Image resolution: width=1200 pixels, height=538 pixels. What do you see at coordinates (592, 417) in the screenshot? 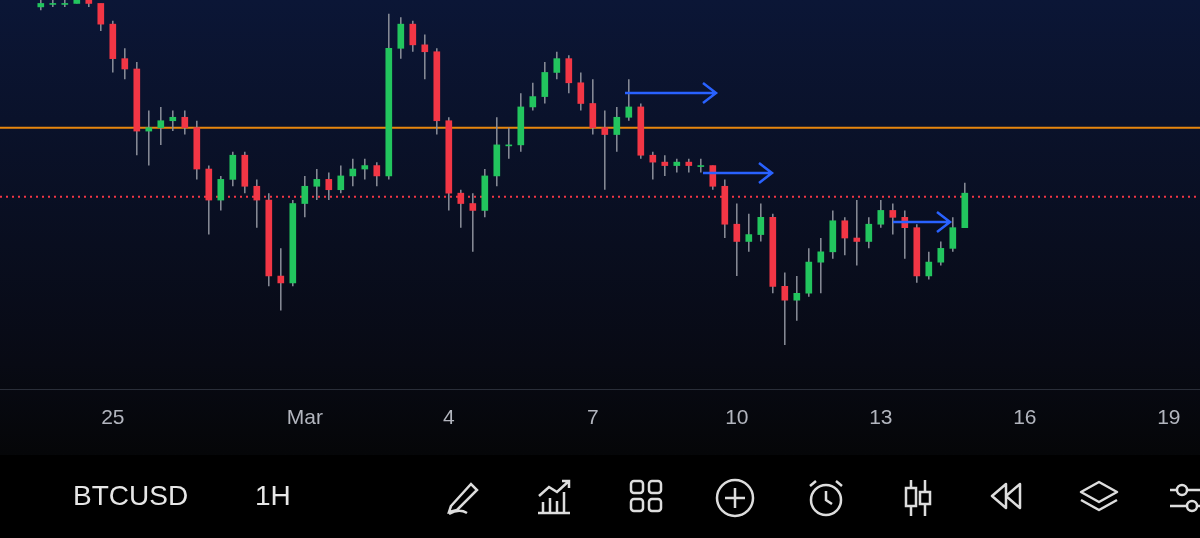
I see `x-tick-label: 7` at bounding box center [592, 417].